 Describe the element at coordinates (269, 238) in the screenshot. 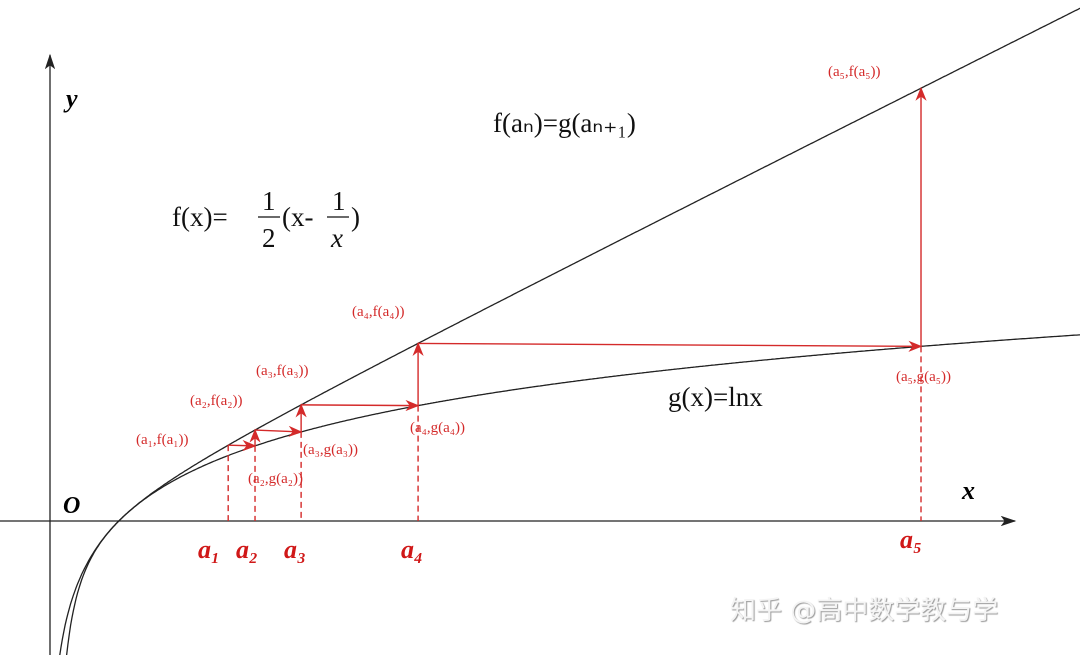

I see `f-formula-den: 2` at that location.